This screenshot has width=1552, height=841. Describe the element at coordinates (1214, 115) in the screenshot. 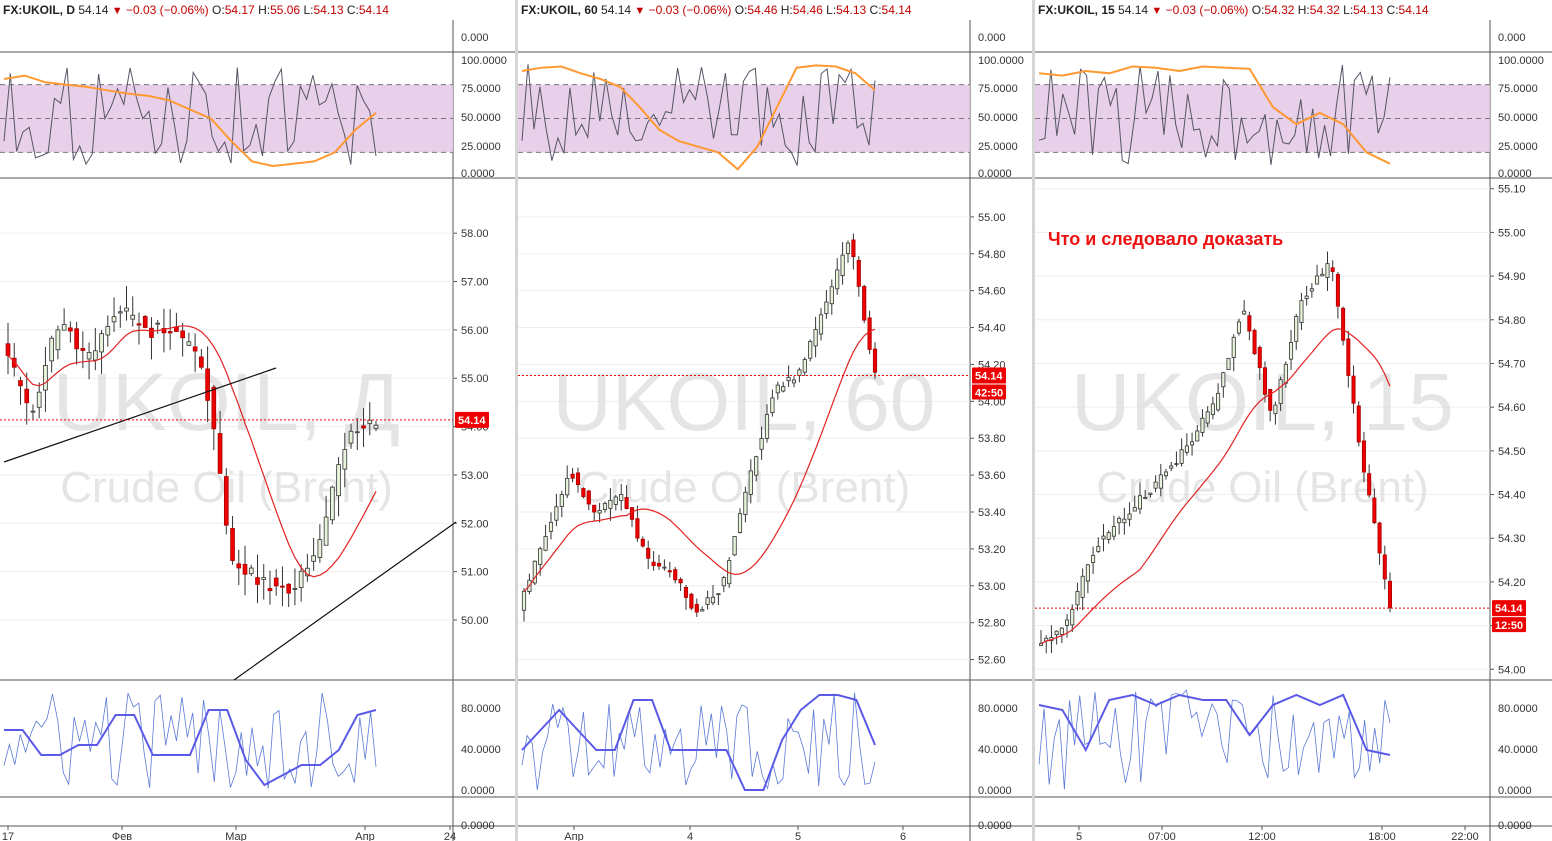

I see `rsi-fast-line` at that location.